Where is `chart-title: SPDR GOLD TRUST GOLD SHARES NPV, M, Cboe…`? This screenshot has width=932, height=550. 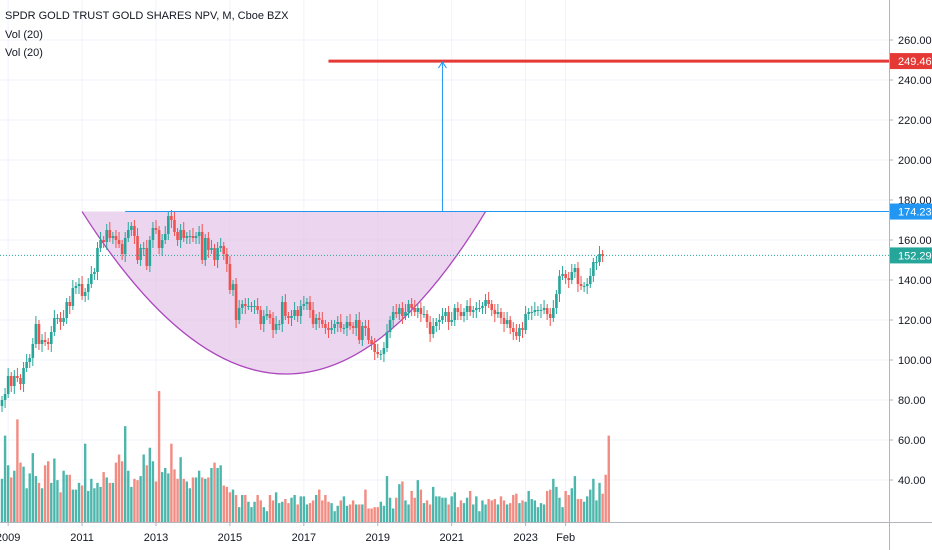 chart-title: SPDR GOLD TRUST GOLD SHARES NPV, M, Cboe… is located at coordinates (147, 16).